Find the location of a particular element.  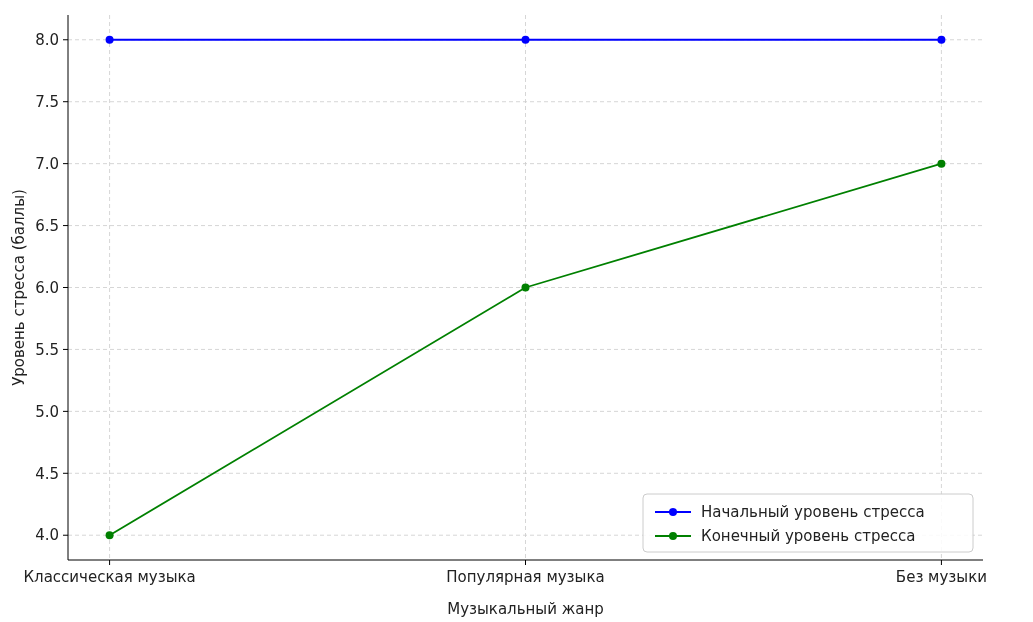

y-tick-label: 4.5 is located at coordinates (47, 473).